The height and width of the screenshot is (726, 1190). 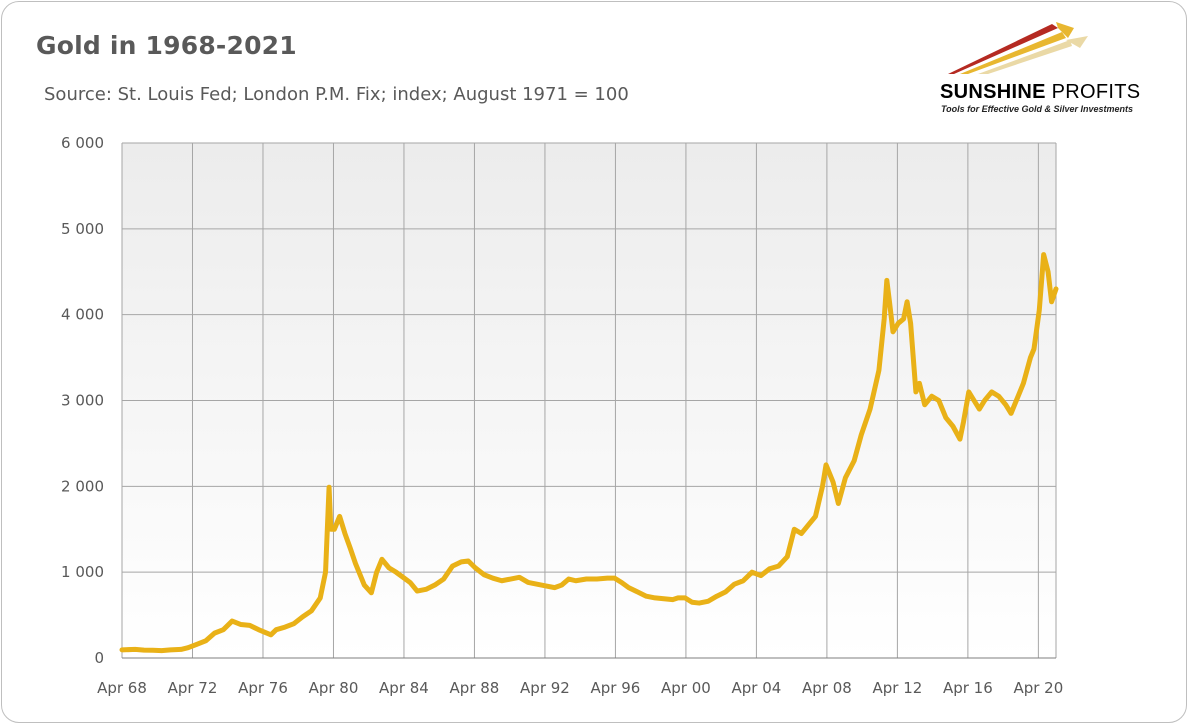 What do you see at coordinates (1038, 688) in the screenshot?
I see `x-tick-label: Apr 20` at bounding box center [1038, 688].